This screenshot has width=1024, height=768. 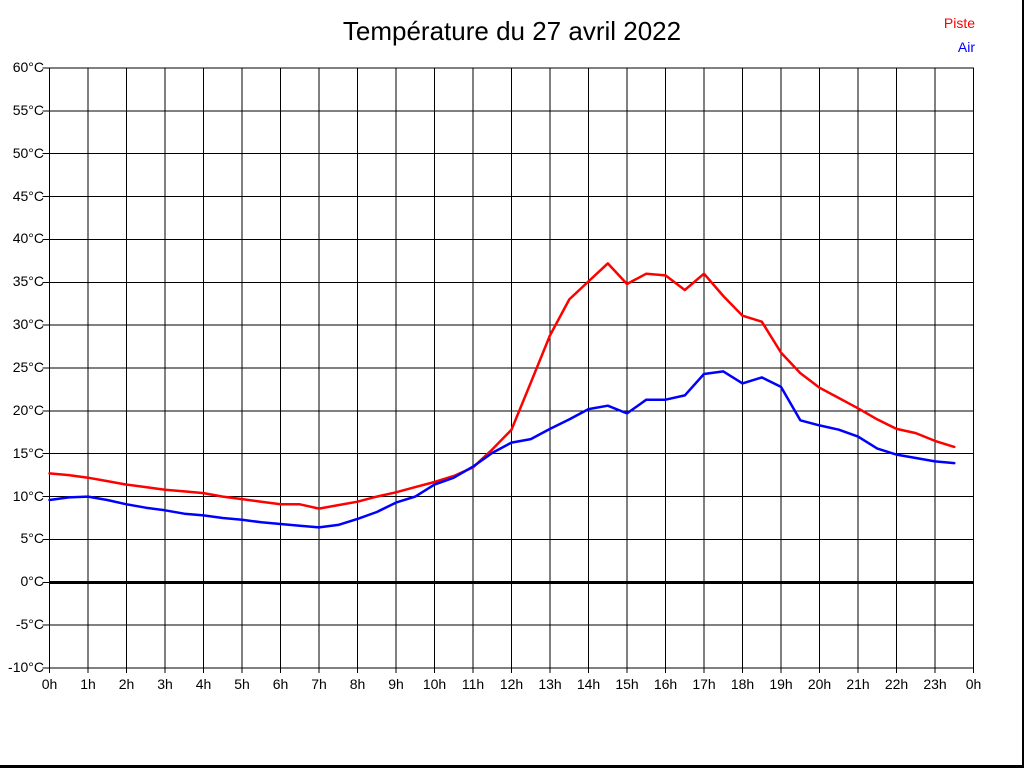 What do you see at coordinates (512, 31) in the screenshot?
I see `chart-title: Température du 27 avril 2022` at bounding box center [512, 31].